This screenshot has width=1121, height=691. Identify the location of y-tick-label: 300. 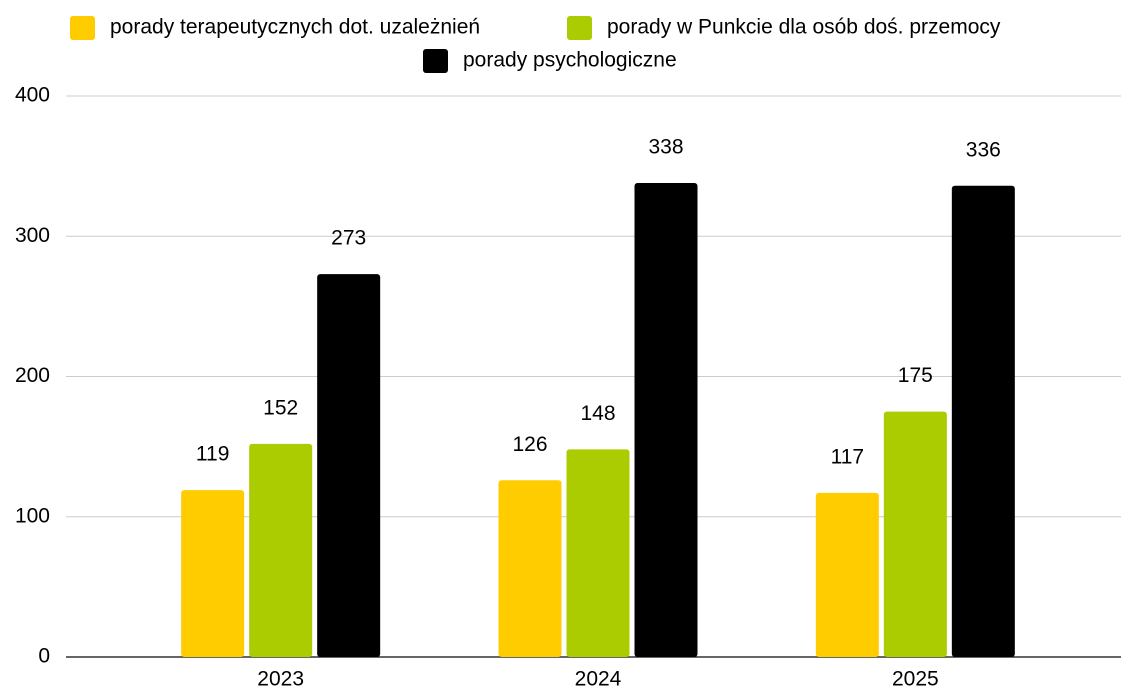
(32, 235).